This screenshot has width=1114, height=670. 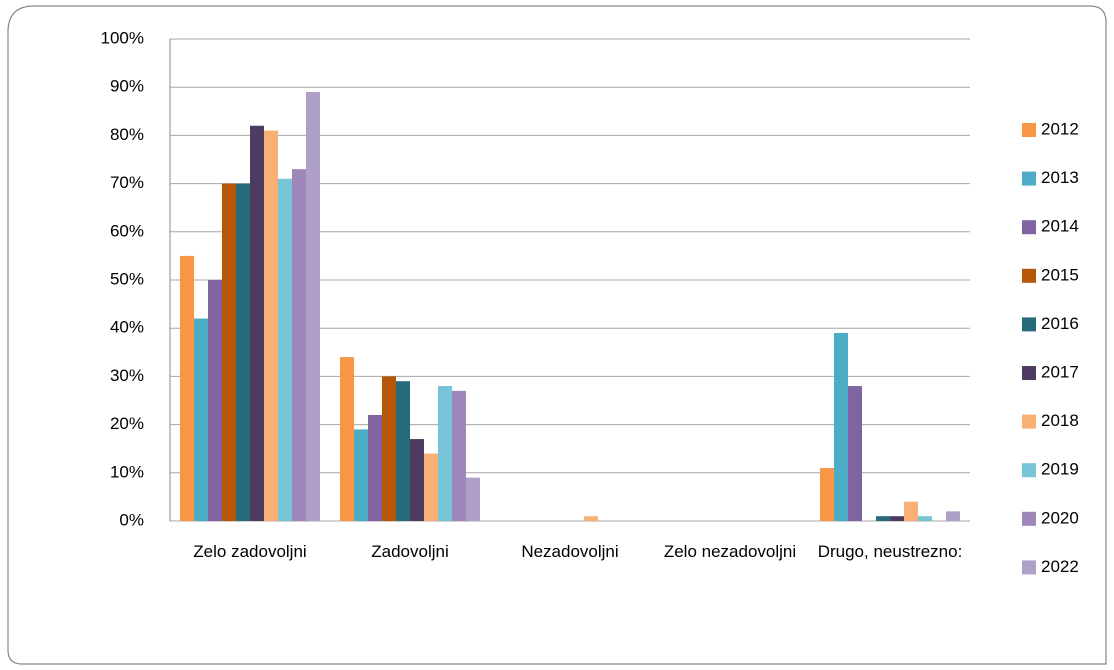 I want to click on legend-label: 2015, so click(x=1060, y=274).